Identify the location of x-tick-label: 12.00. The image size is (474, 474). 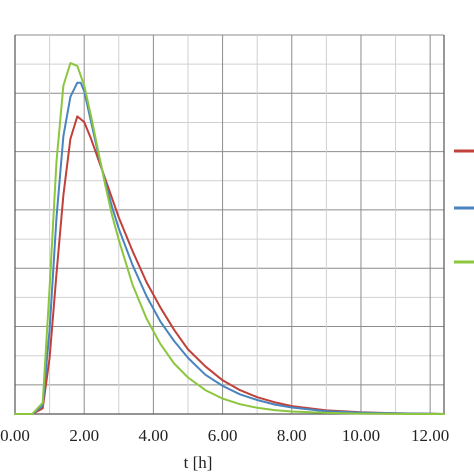
(430, 435).